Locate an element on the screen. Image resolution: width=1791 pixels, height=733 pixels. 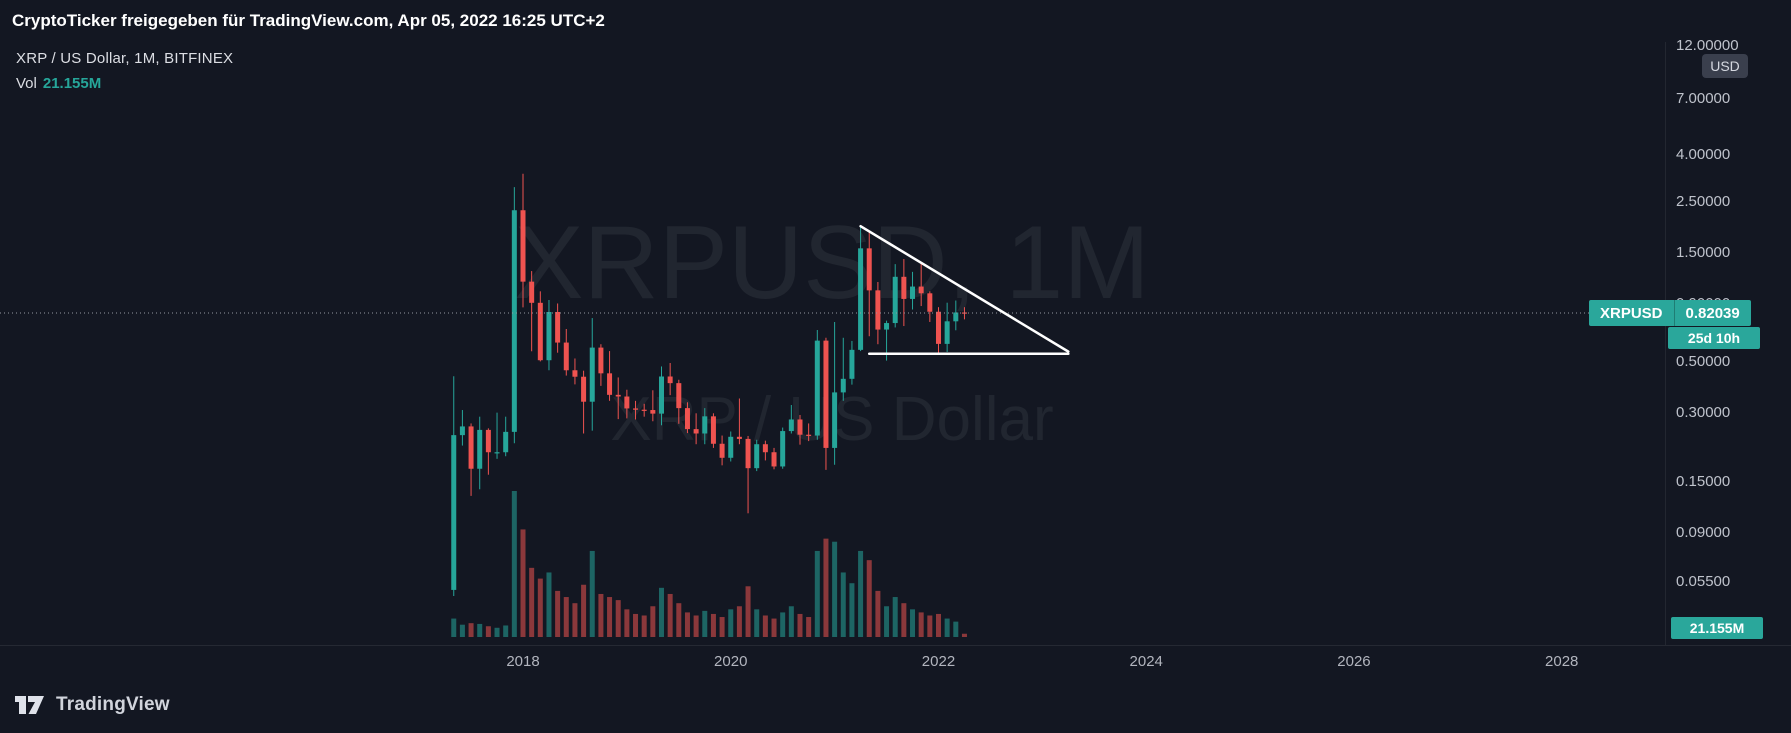
currency-unit-chip: USD is located at coordinates (1725, 66).